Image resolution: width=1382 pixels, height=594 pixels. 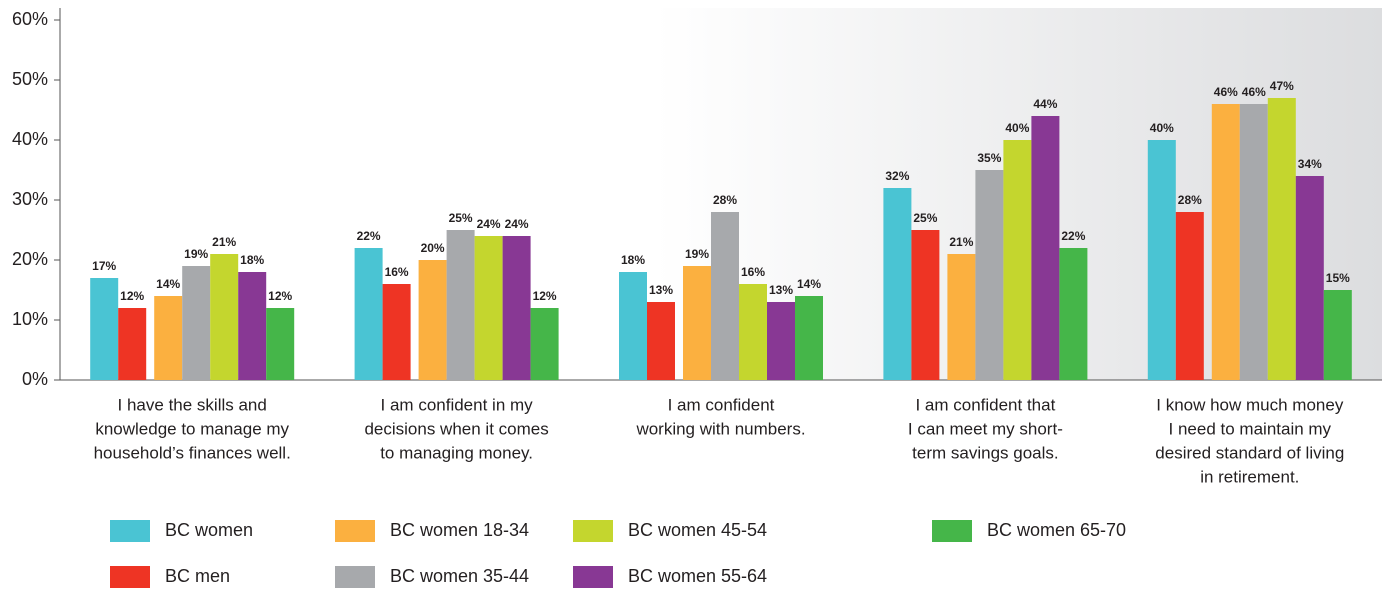 I want to click on y-tick-label: 60%, so click(x=30, y=19).